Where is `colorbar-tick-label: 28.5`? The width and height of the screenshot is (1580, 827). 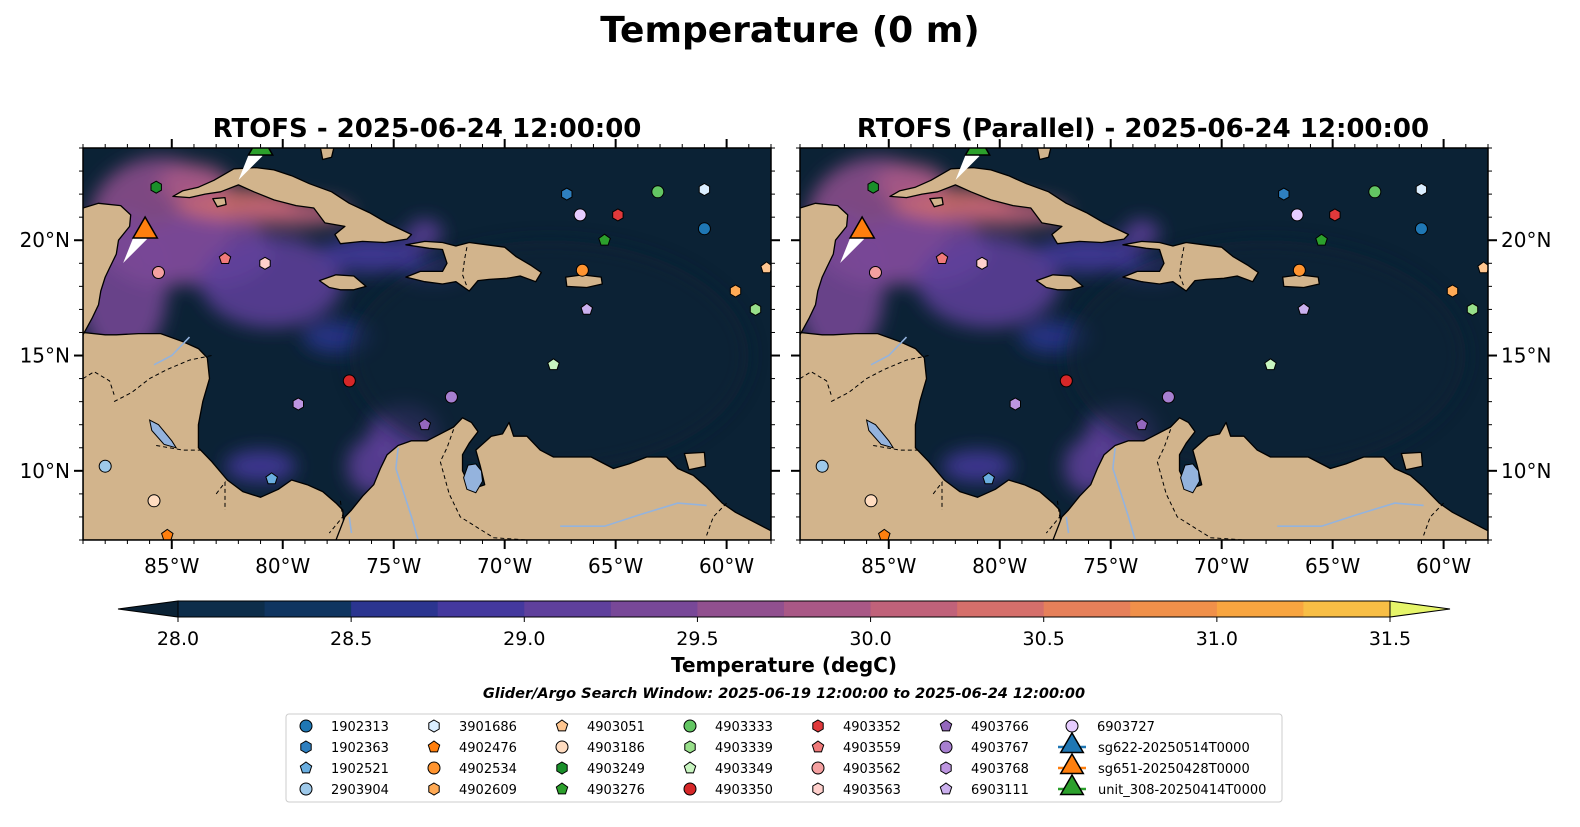
colorbar-tick-label: 28.5 is located at coordinates (351, 639).